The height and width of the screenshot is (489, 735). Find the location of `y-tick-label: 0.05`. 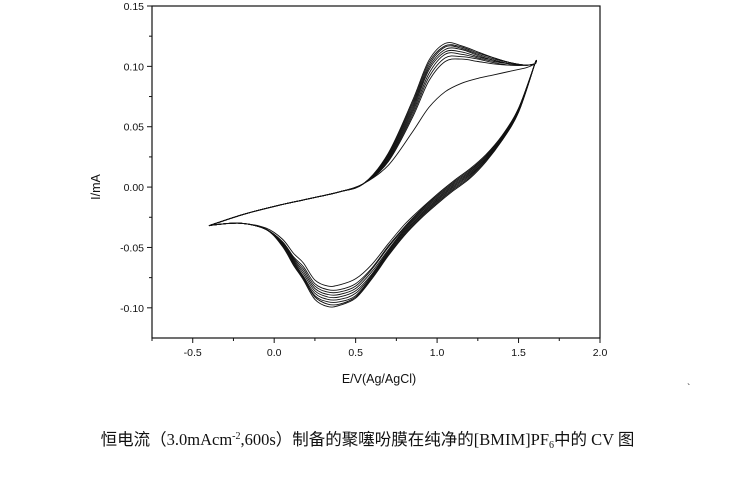

y-tick-label: 0.05 is located at coordinates (134, 128).